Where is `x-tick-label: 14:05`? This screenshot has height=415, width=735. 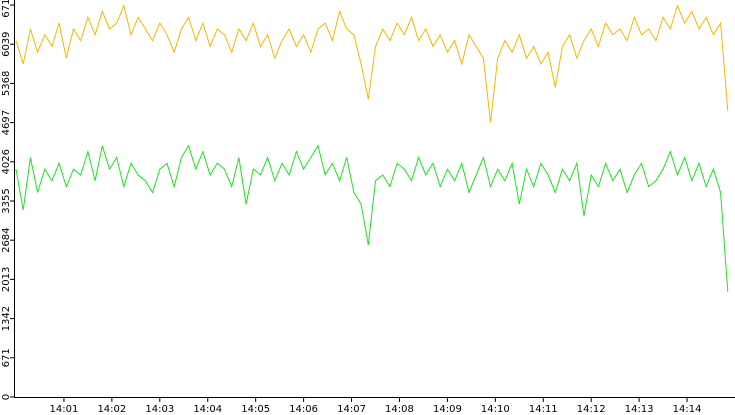
x-tick-label: 14:05 is located at coordinates (255, 409).